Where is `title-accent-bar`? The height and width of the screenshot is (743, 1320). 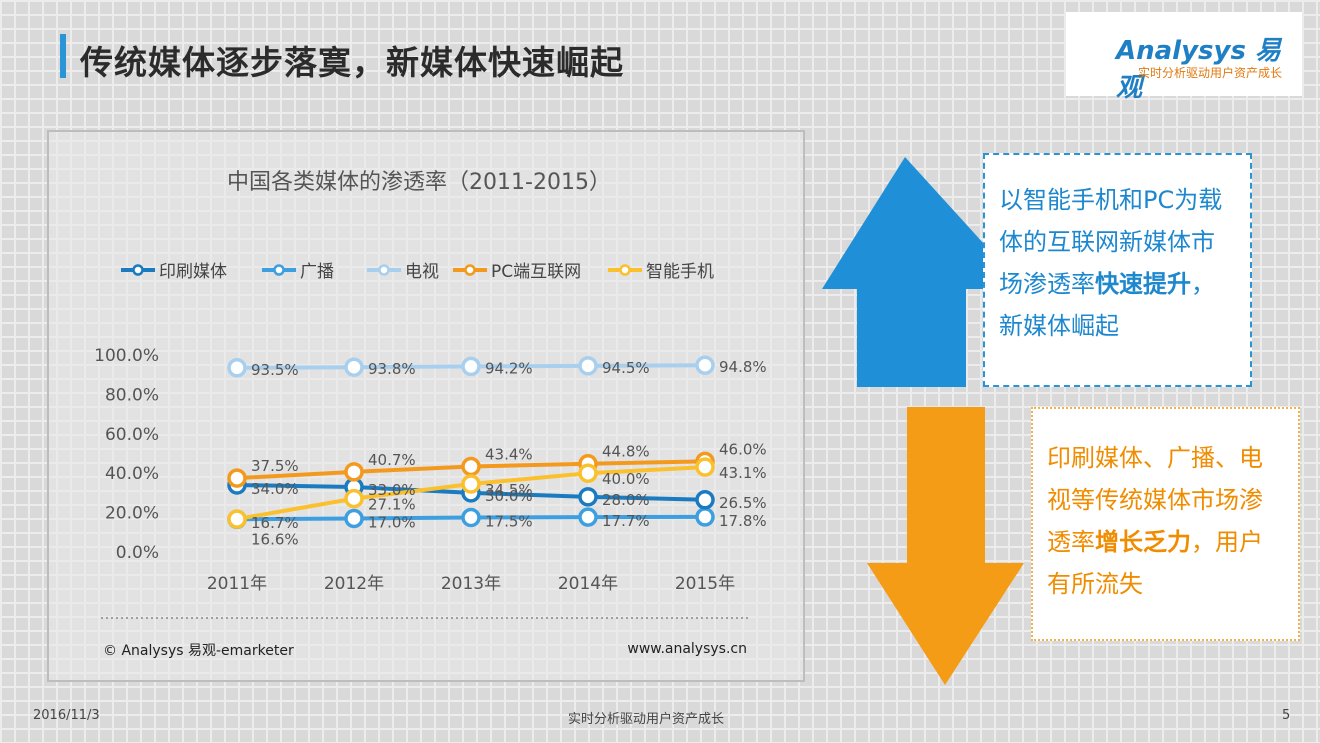 title-accent-bar is located at coordinates (63, 56).